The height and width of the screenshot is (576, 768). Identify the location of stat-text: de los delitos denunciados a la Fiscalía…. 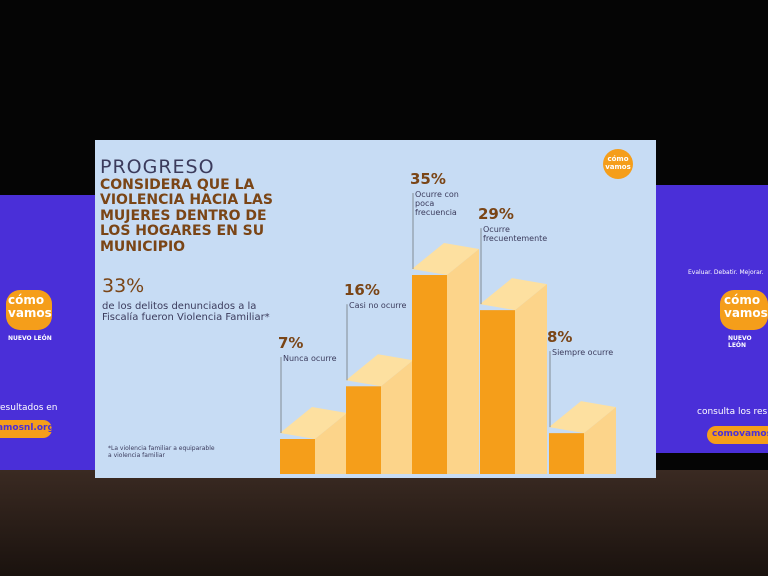
(186, 312).